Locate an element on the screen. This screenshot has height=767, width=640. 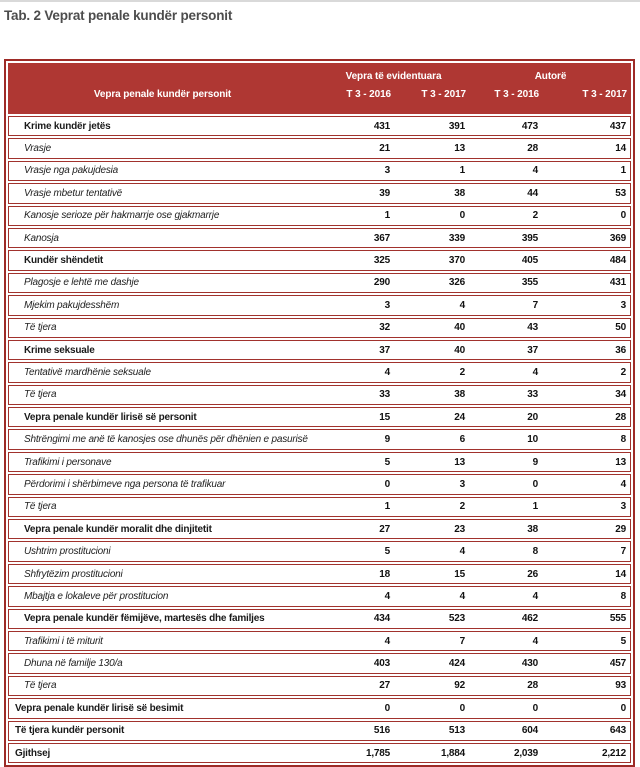
table-row: Krime kundër jetës 431 391 473 437 is located at coordinates (319, 126).